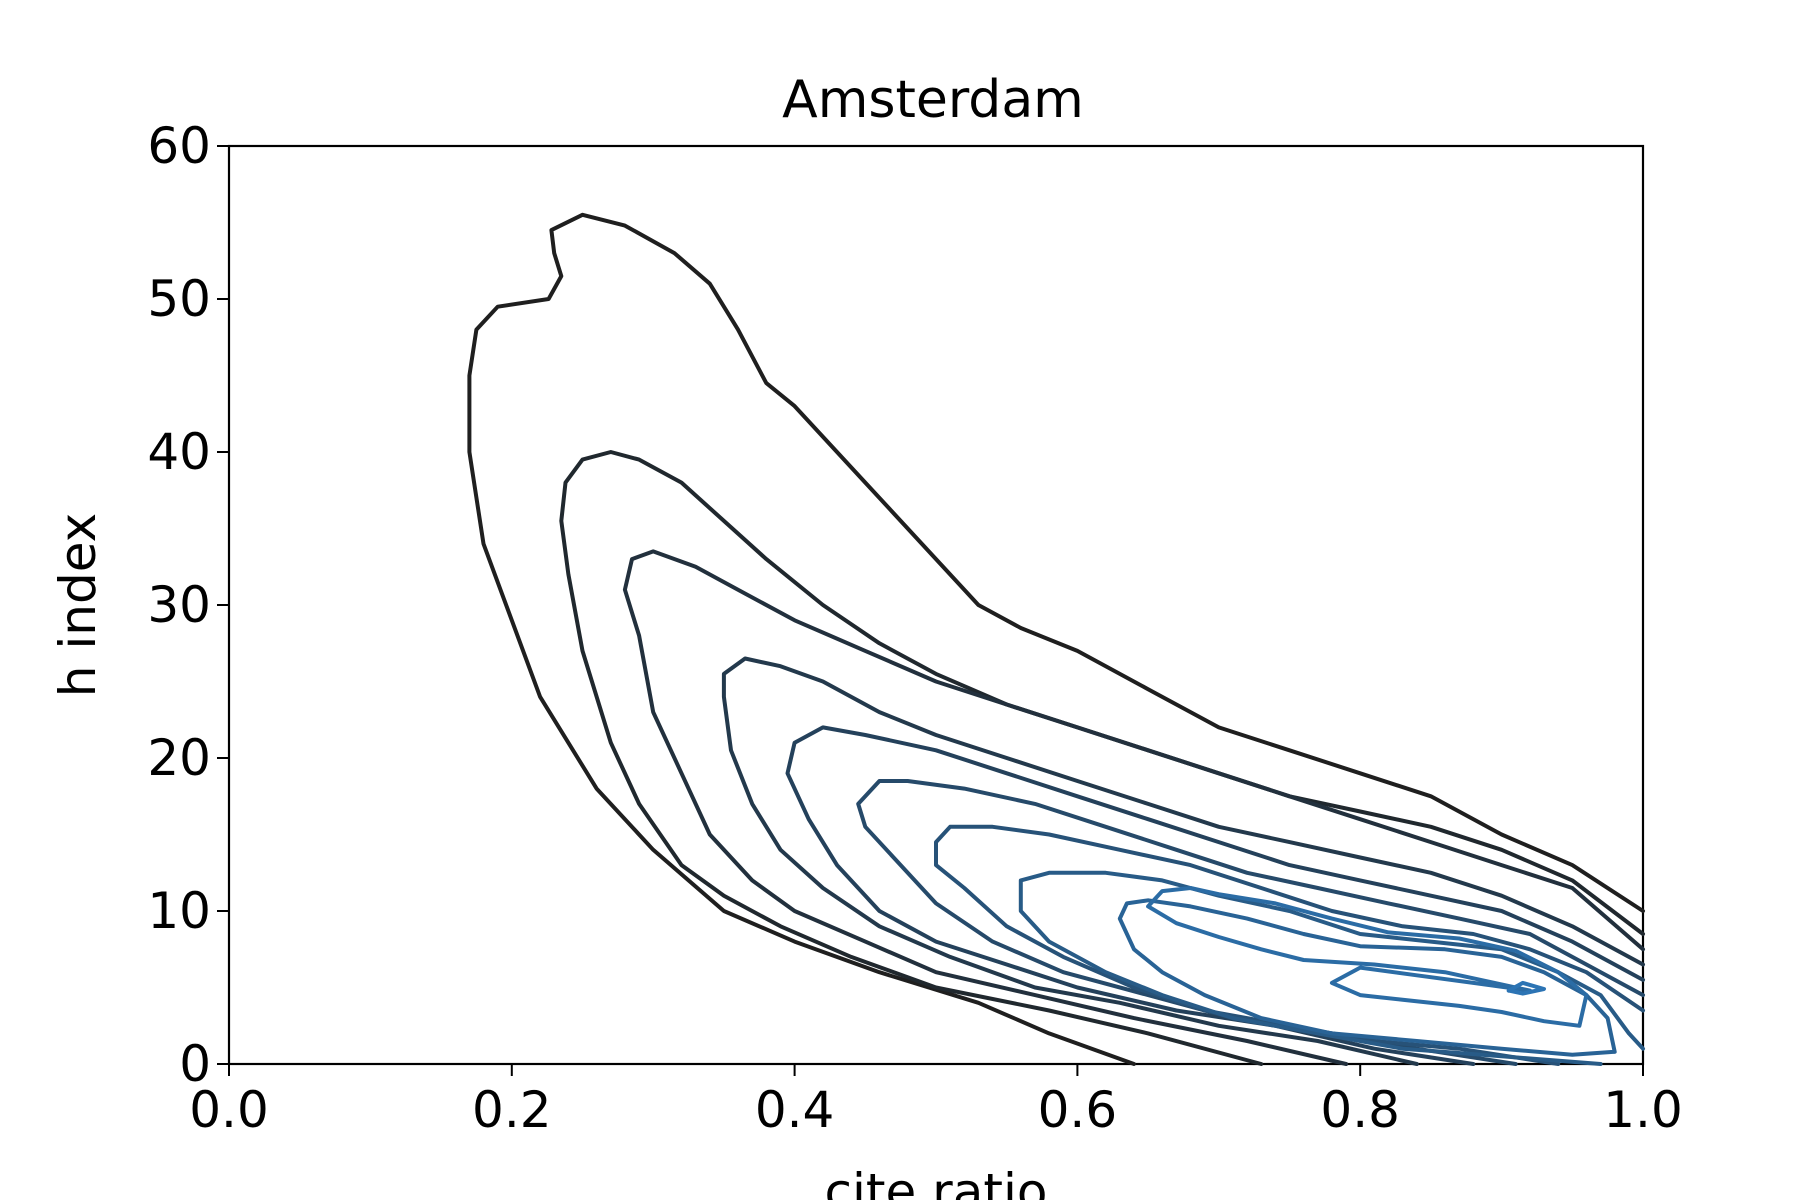  What do you see at coordinates (78, 605) in the screenshot?
I see `y-axis-label: h index` at bounding box center [78, 605].